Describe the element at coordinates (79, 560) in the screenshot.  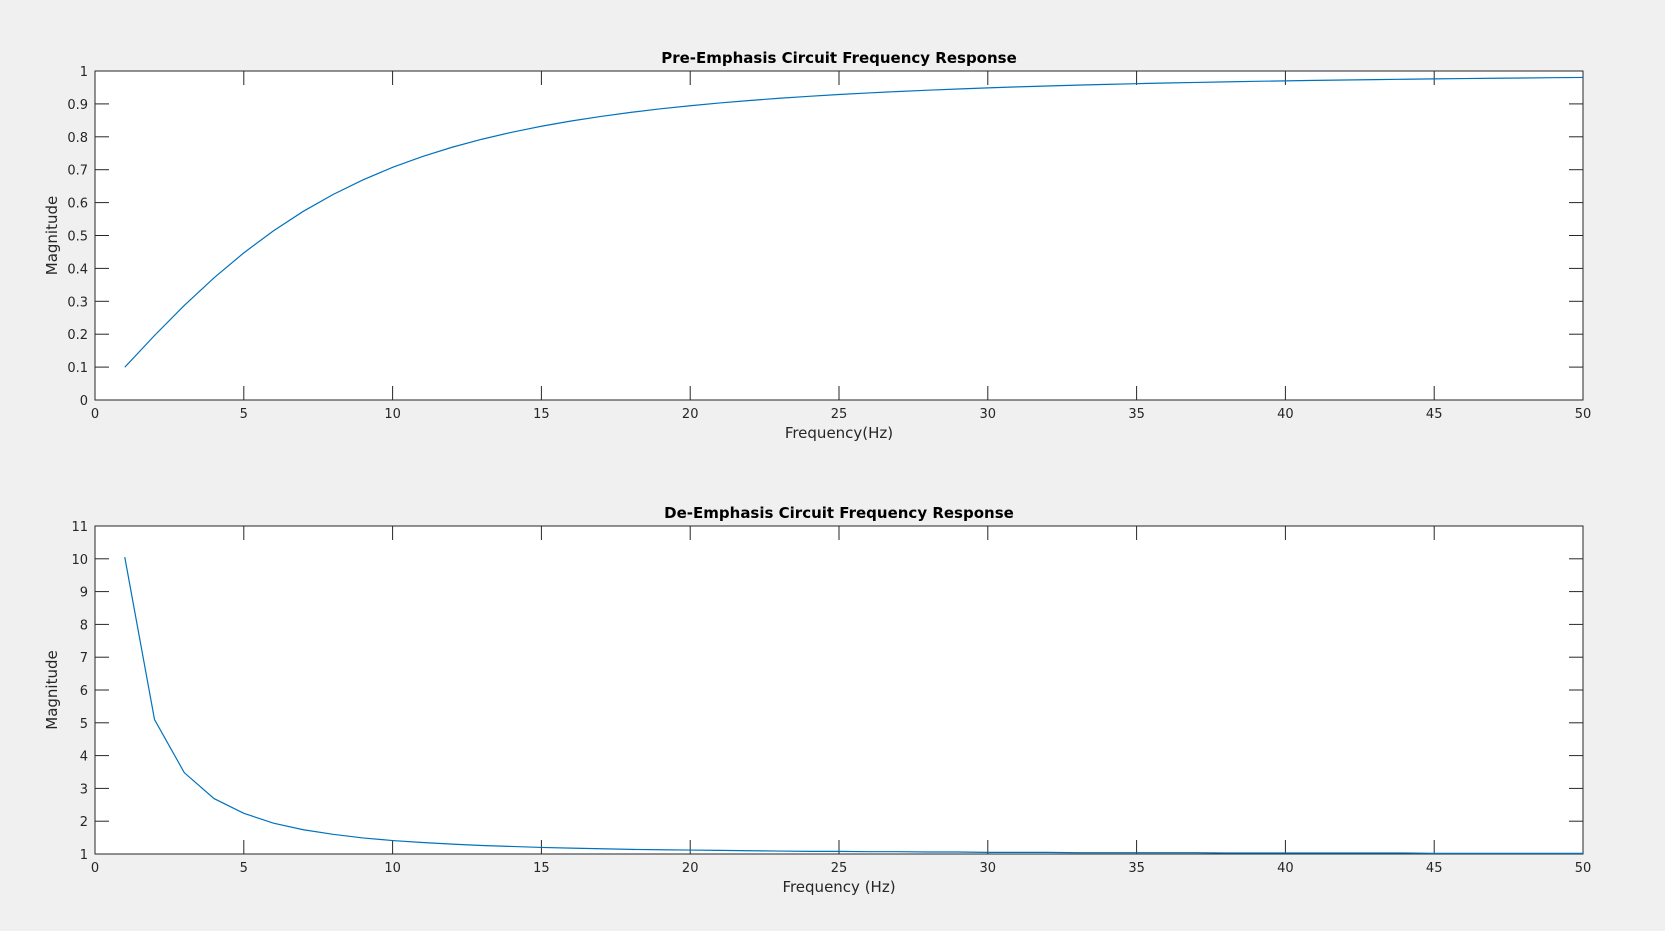
I see `y-tick-label: 10` at that location.